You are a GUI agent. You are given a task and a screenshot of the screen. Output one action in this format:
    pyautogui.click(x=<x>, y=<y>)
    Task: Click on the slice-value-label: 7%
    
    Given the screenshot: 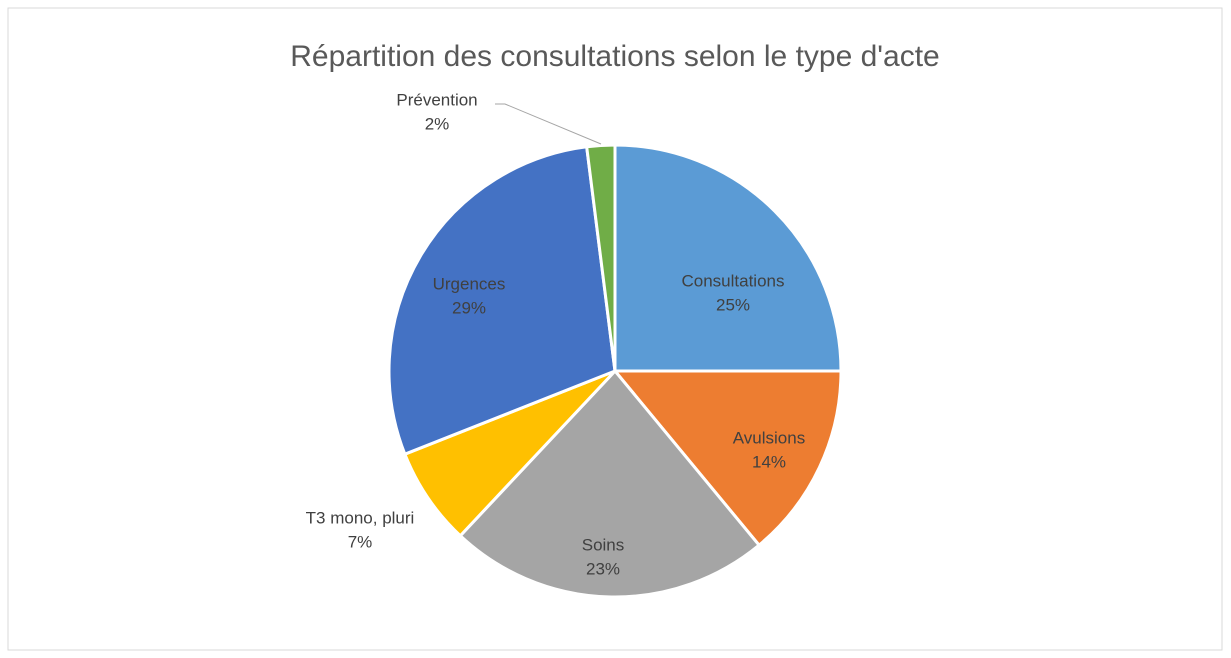 What is the action you would take?
    pyautogui.click(x=360, y=541)
    